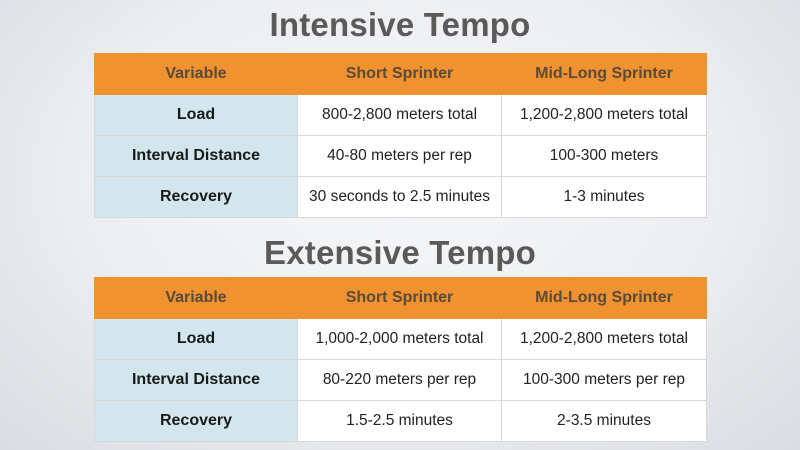 The image size is (800, 450). I want to click on cell-short-load: 1,000-2,000 meters total, so click(399, 339).